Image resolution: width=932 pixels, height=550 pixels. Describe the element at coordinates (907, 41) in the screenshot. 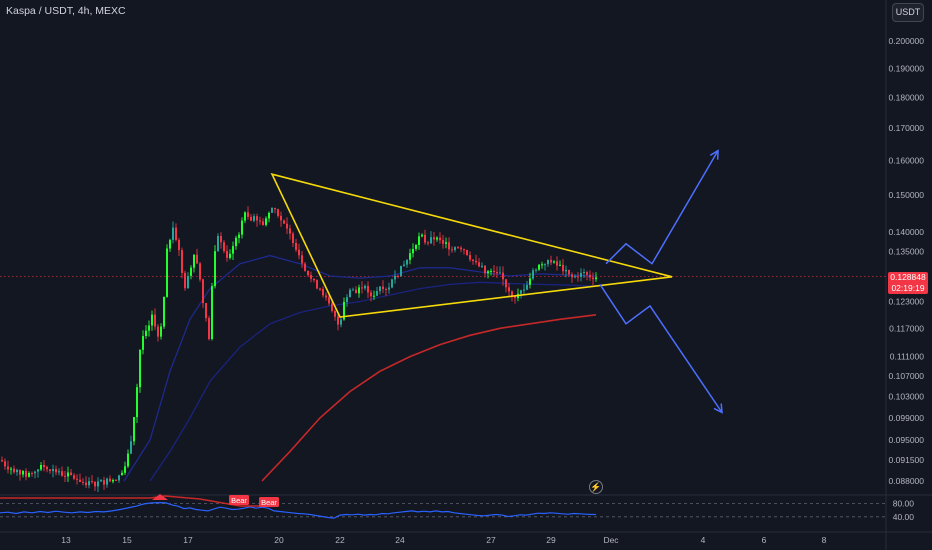

I see `y-tick-label: 0.200000` at that location.